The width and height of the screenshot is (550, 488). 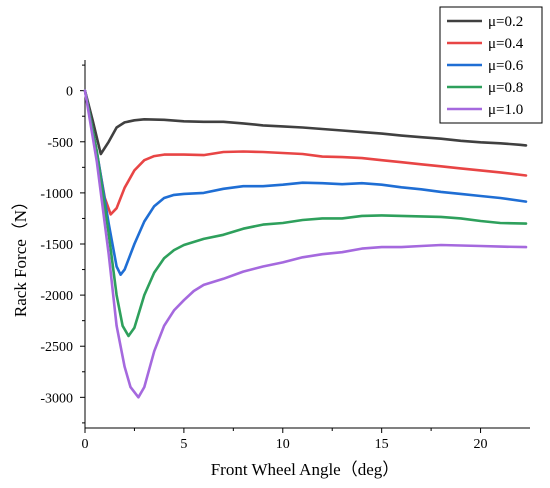 What do you see at coordinates (60, 143) in the screenshot?
I see `y-tick-label: -500` at bounding box center [60, 143].